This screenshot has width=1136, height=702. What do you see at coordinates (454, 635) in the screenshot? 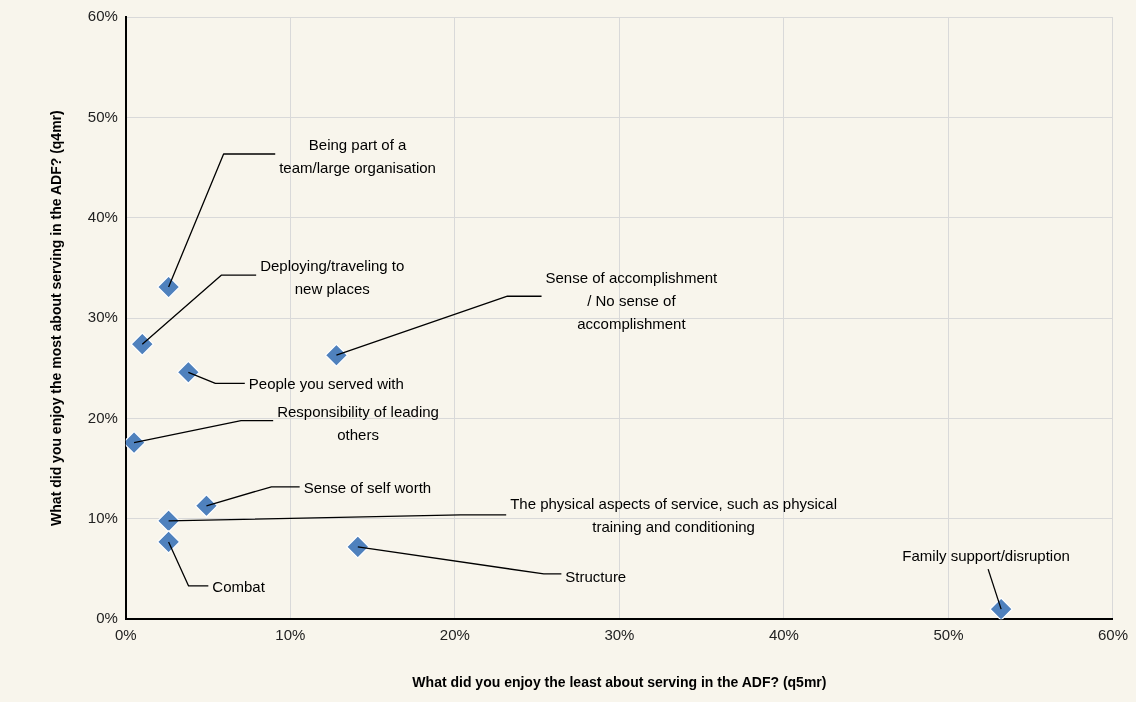
I see `x-tick-label: 20%` at bounding box center [454, 635].